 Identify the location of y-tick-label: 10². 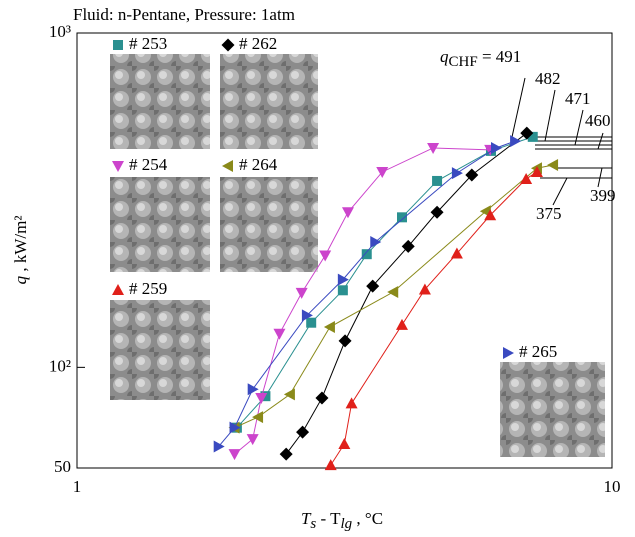
(60, 365).